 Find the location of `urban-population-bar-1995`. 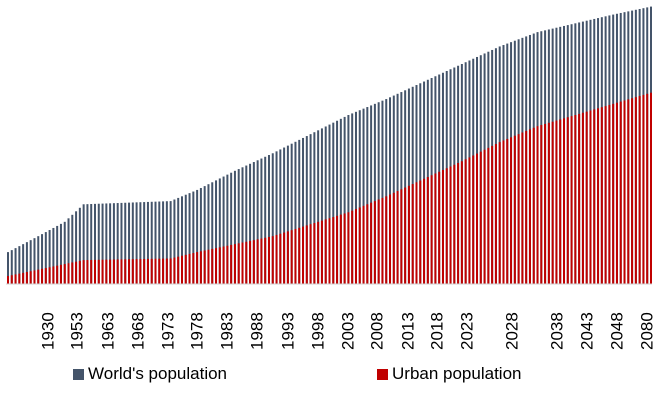

urban-population-bar-1995 is located at coordinates (329, 251).